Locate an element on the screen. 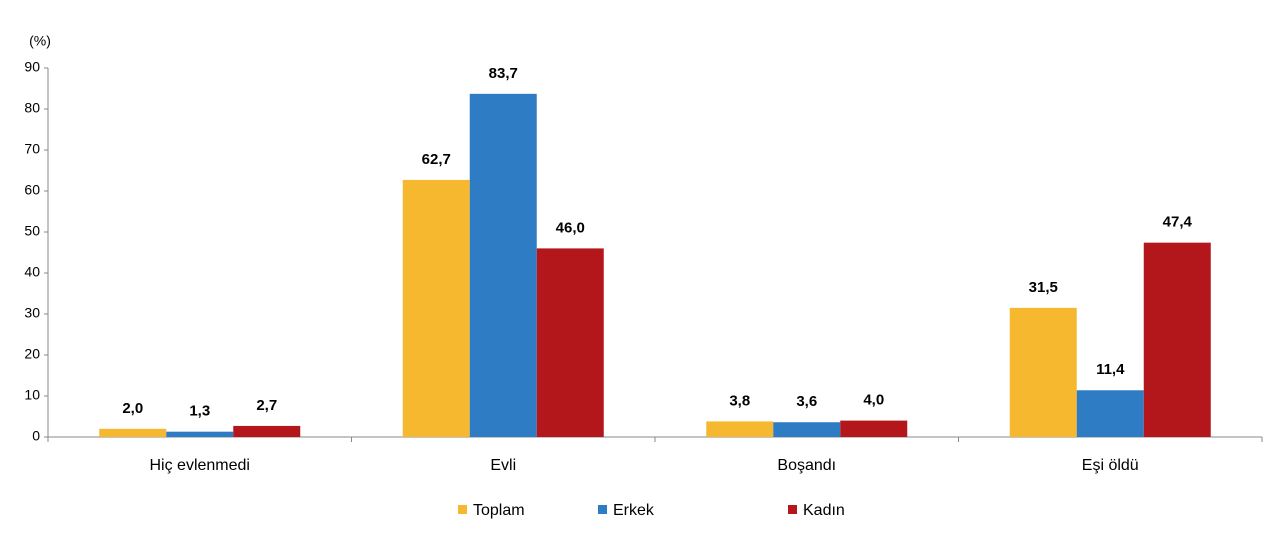  y-tick-label: 50 is located at coordinates (32, 231).